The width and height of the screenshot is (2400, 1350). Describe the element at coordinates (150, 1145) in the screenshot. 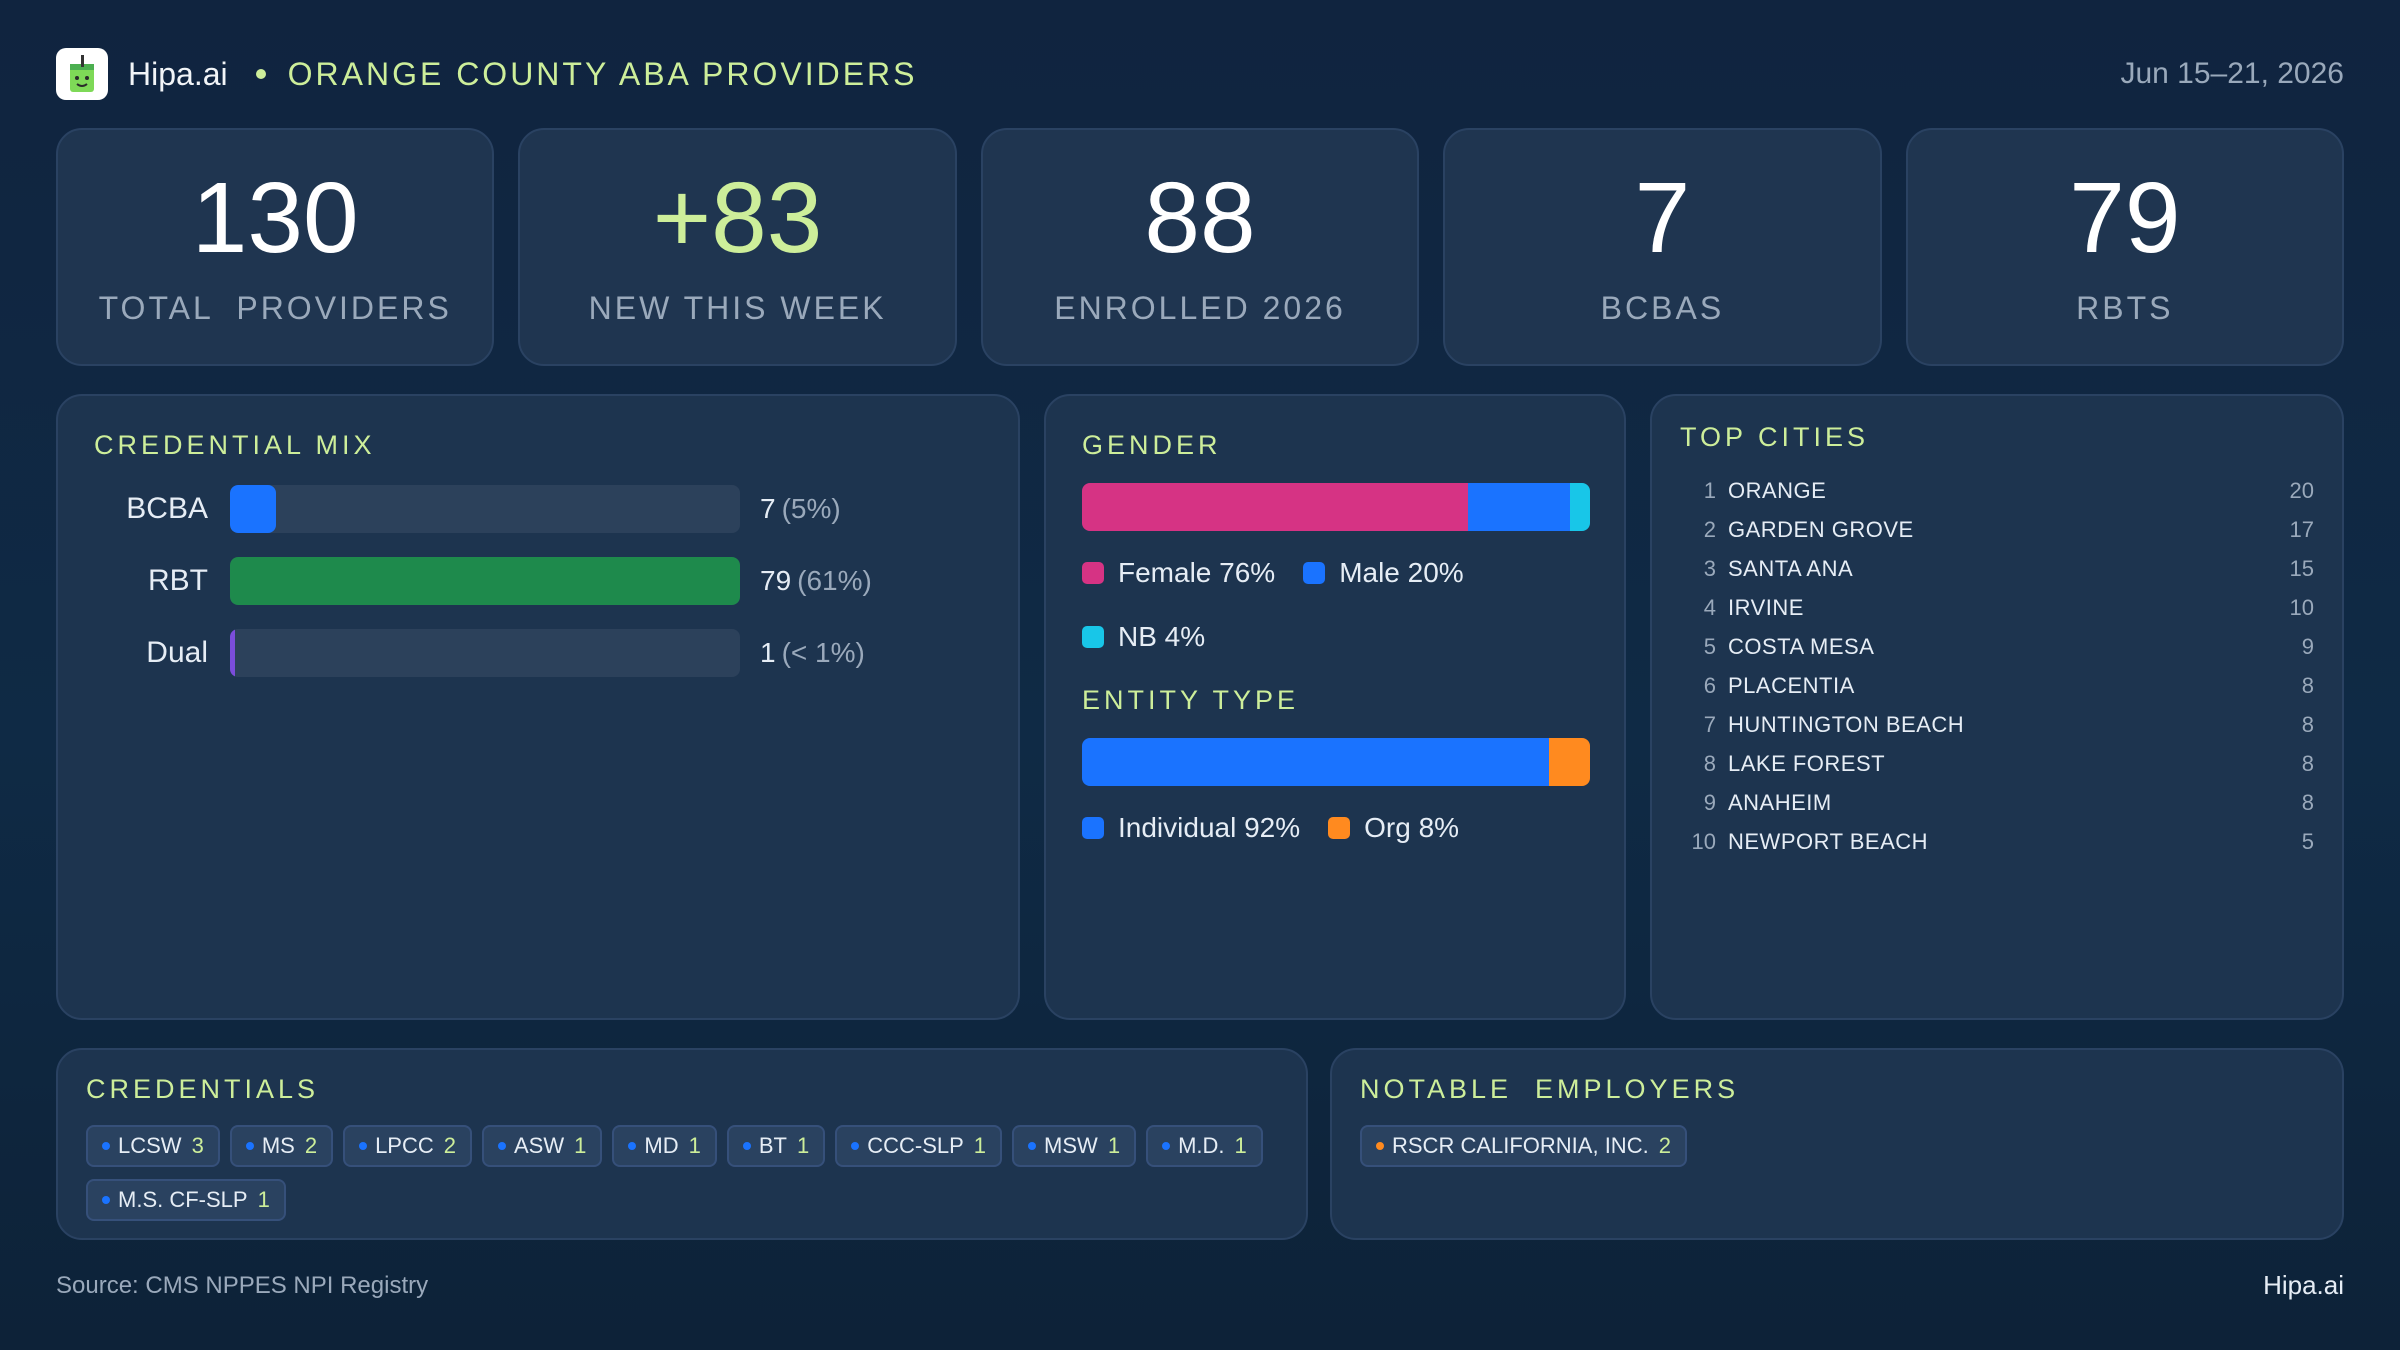

I see `chip-name: LCSW` at that location.